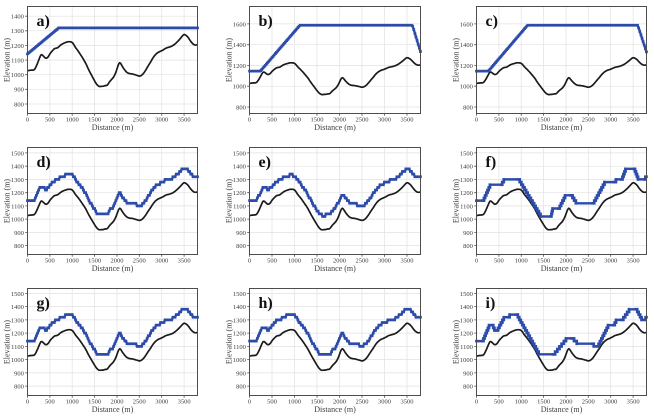 The height and width of the screenshot is (417, 654). What do you see at coordinates (466, 24) in the screenshot?
I see `svg-text: 1600` at bounding box center [466, 24].